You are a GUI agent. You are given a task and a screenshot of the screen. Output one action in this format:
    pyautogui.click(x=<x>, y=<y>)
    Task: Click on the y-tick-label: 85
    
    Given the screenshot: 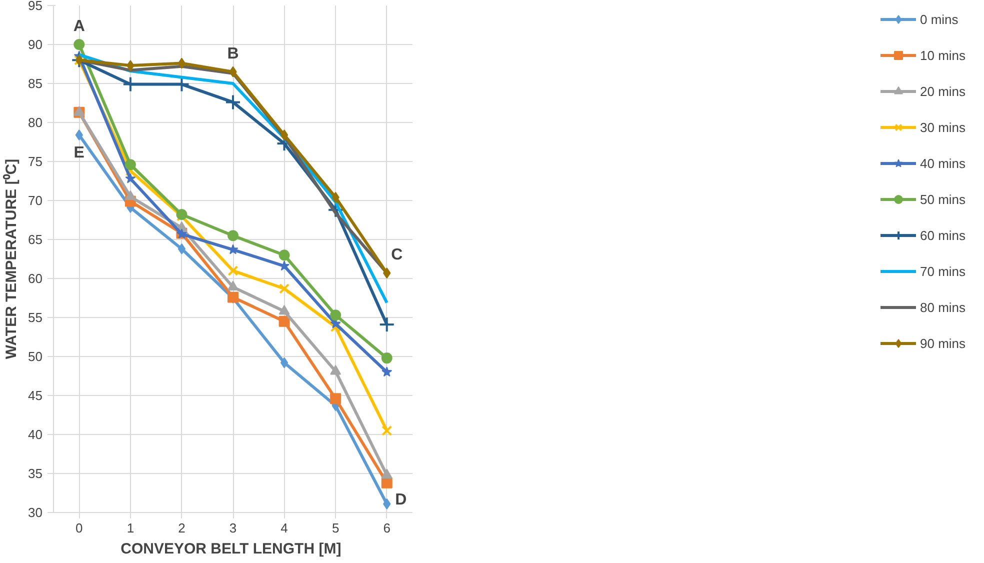 What is the action you would take?
    pyautogui.click(x=35, y=83)
    